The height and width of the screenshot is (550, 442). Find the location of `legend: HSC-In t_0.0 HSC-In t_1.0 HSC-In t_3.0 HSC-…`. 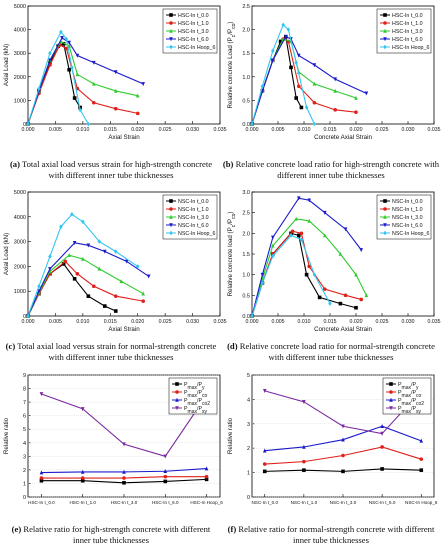

legend: HSC-In t_0.0 HSC-In t_1.0 HSC-In t_3.0 HSC-… is located at coordinates (404, 31).